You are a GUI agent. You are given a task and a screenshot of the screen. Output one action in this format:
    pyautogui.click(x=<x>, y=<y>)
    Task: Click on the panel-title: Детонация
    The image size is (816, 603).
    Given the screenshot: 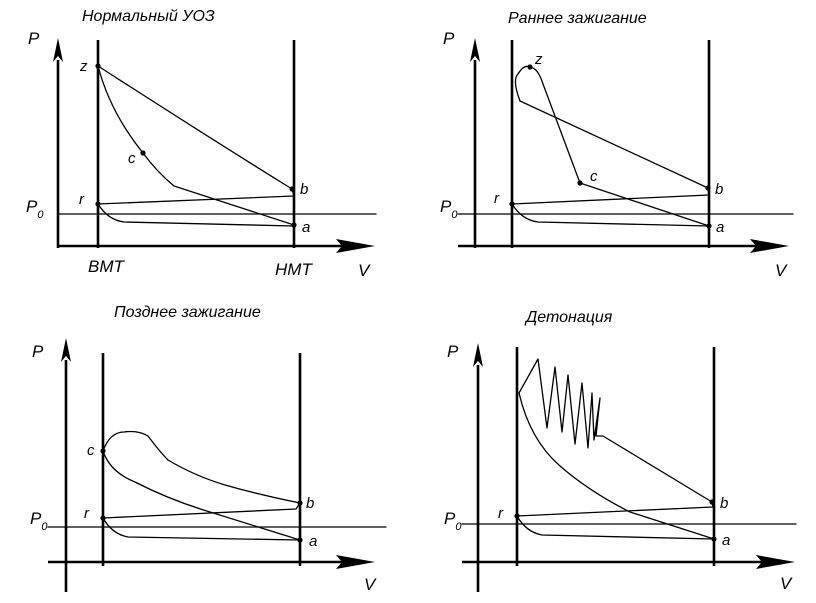 What is the action you would take?
    pyautogui.click(x=568, y=317)
    